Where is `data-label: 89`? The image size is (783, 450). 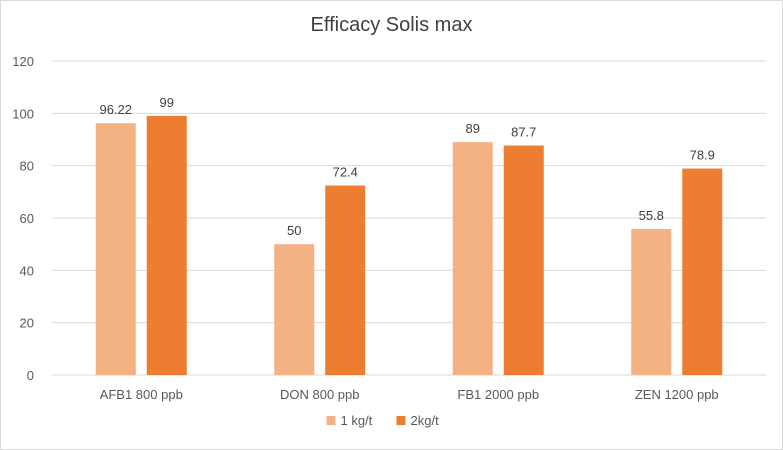 data-label: 89 is located at coordinates (473, 128).